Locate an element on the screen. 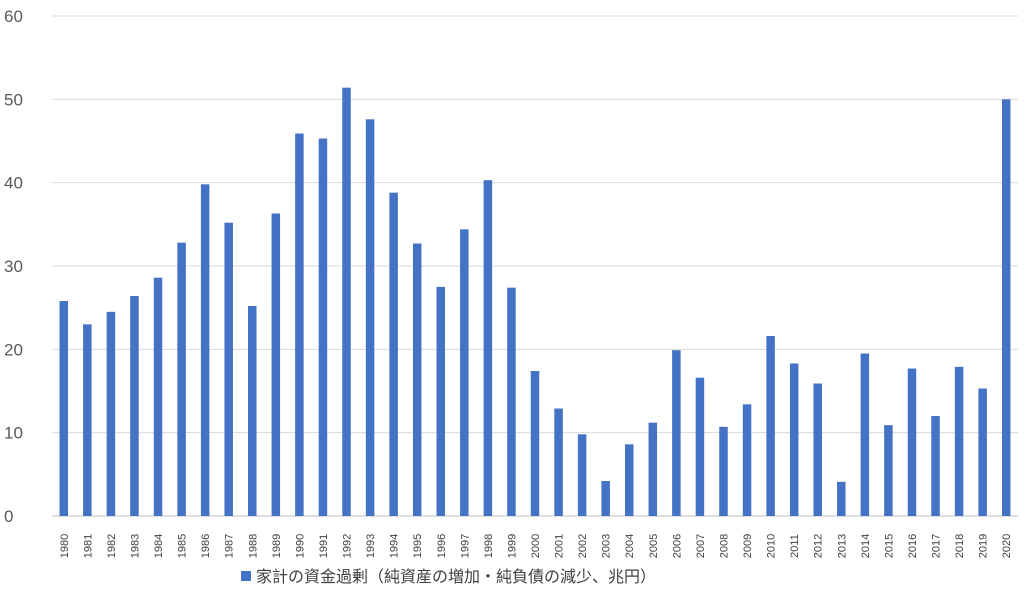 This screenshot has height=601, width=1027. legend-label: 家計の資金過剰（純資産の増加・純負債の減少、兆円） is located at coordinates (456, 576).